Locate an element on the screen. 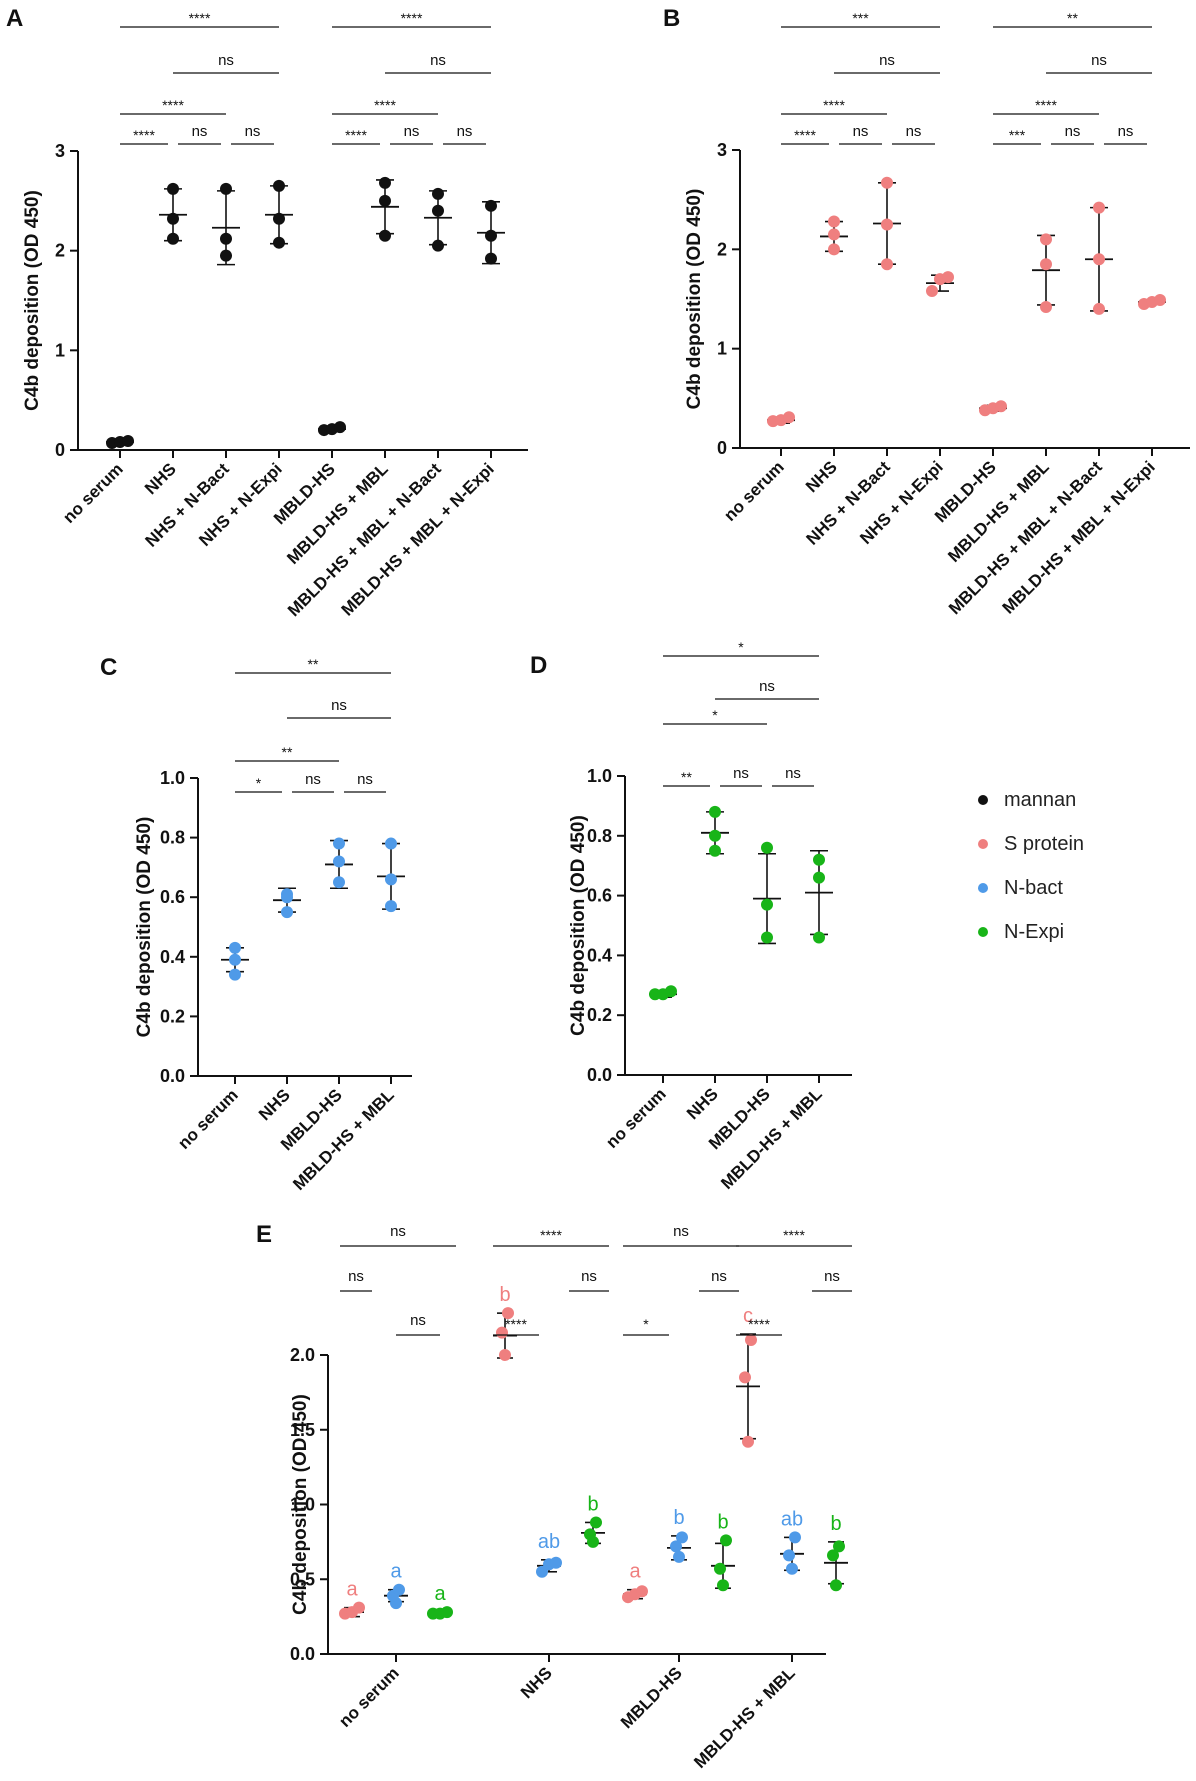 This screenshot has width=1196, height=1781. legend-item-s-protein: S protein is located at coordinates (1031, 844).